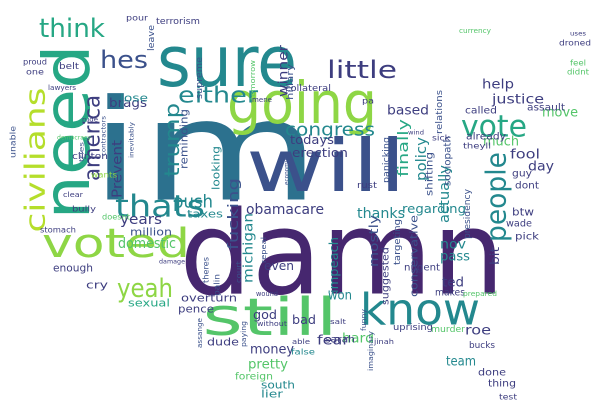 The width and height of the screenshot is (600, 414). I want to click on word-impeach: impeach, so click(334, 265).